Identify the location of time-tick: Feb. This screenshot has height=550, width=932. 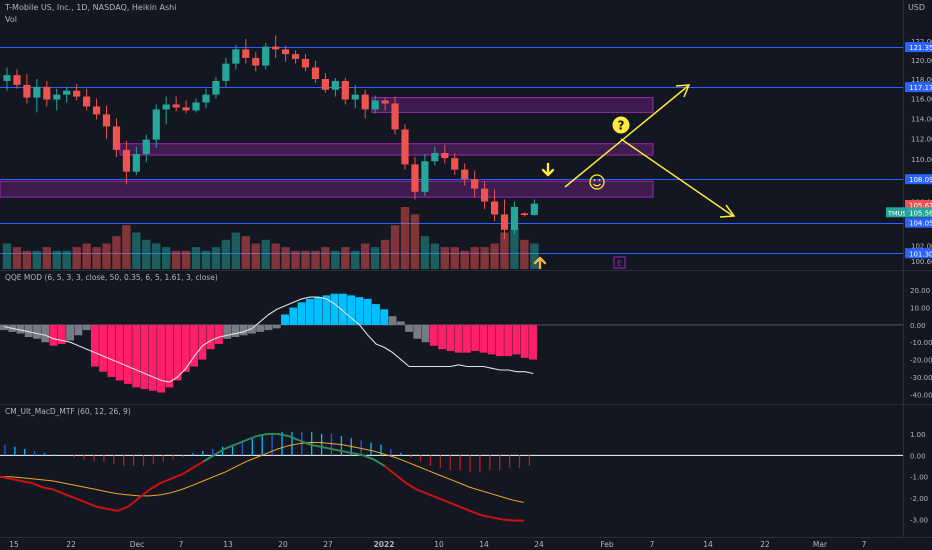
(607, 544).